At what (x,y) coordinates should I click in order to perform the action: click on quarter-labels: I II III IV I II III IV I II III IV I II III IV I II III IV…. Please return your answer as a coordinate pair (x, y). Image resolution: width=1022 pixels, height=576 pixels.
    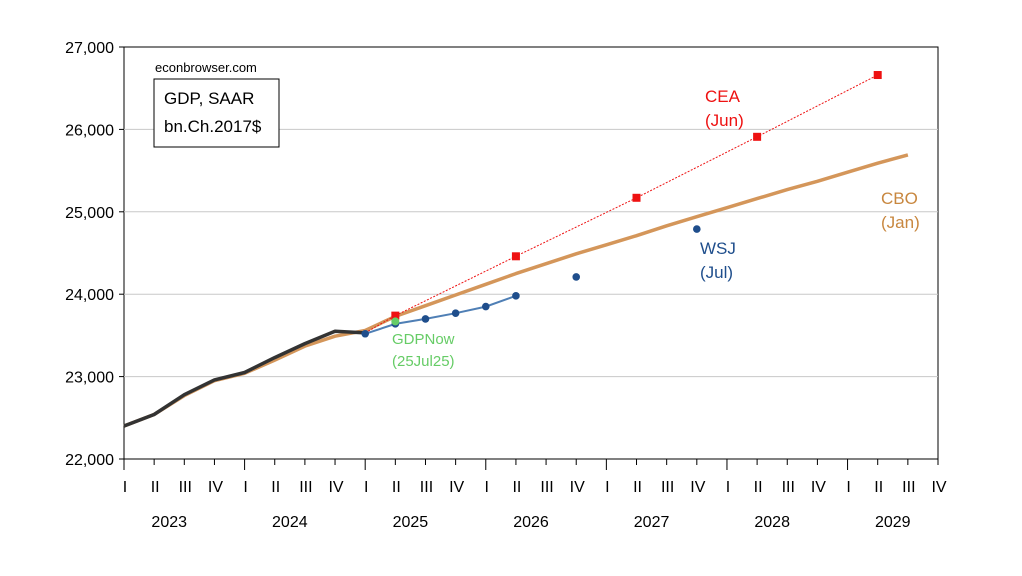
    Looking at the image, I should click on (535, 487).